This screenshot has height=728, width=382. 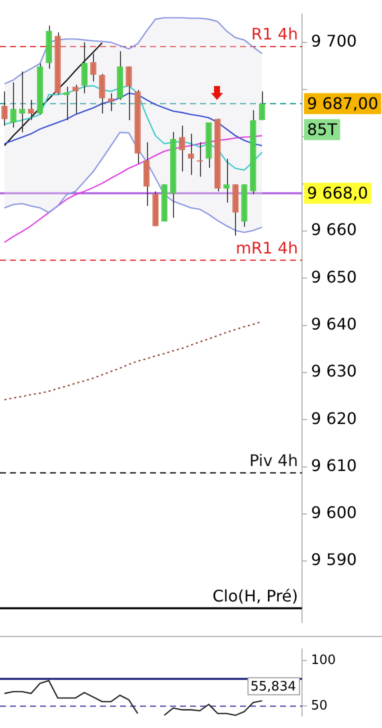 What do you see at coordinates (319, 706) in the screenshot?
I see `y-tick-label: 50` at bounding box center [319, 706].